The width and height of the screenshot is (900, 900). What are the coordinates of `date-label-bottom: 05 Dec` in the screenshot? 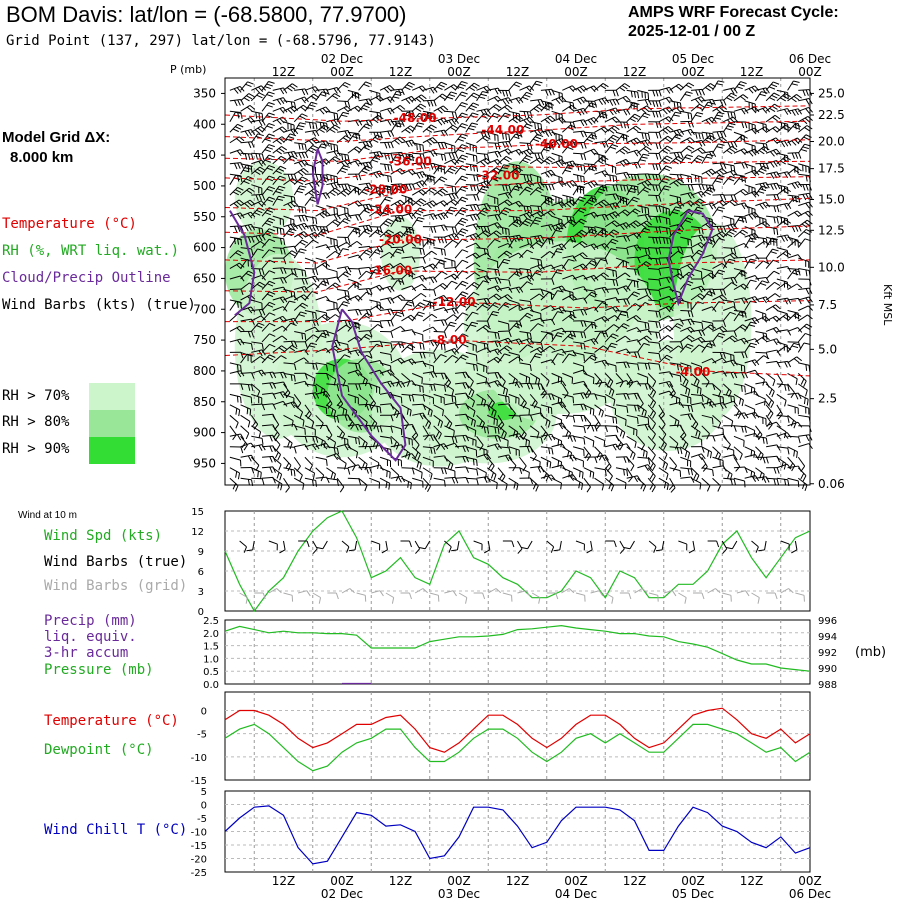 It's located at (693, 893).